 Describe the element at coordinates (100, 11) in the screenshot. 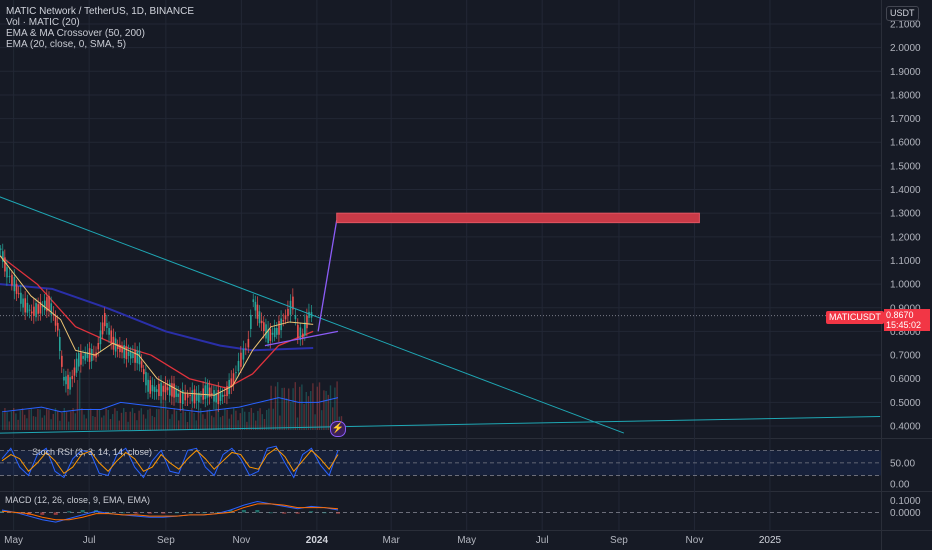

I see `symbol-title: MATIC Network / TetherUS, 1D, BINANCE` at that location.